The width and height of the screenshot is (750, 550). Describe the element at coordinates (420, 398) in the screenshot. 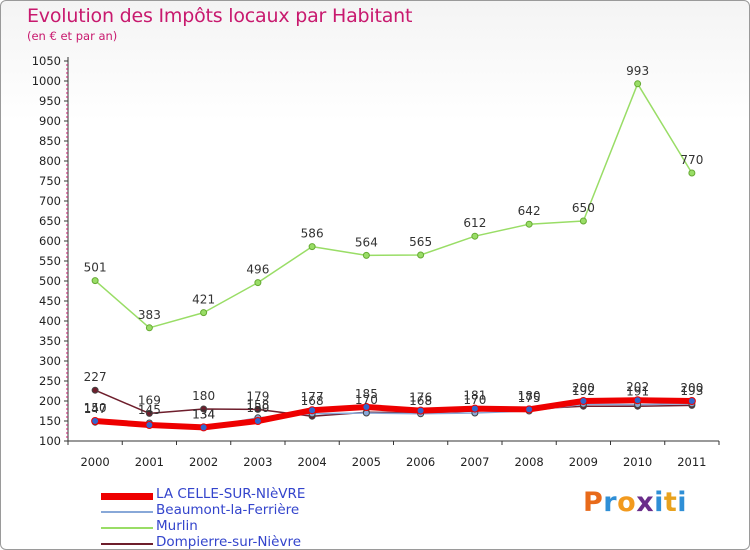

I see `data-label-la-celle-sur-ni-vre: 176` at that location.